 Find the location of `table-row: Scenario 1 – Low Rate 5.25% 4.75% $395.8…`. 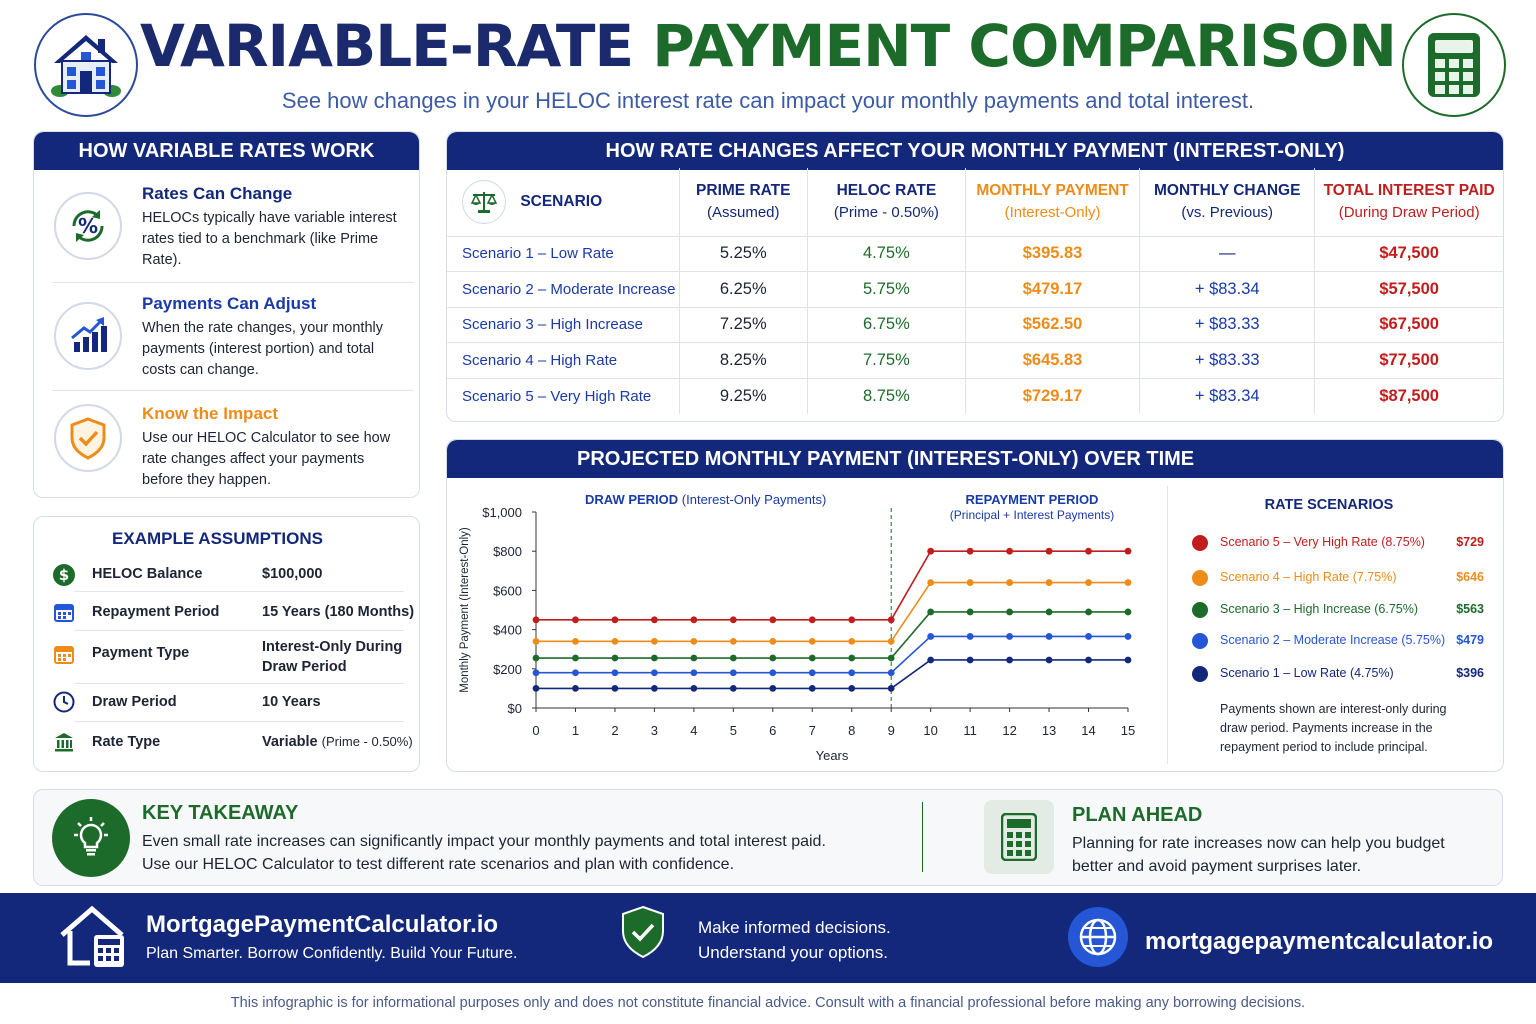

table-row: Scenario 1 – Low Rate 5.25% 4.75% $395.8… is located at coordinates (975, 254).